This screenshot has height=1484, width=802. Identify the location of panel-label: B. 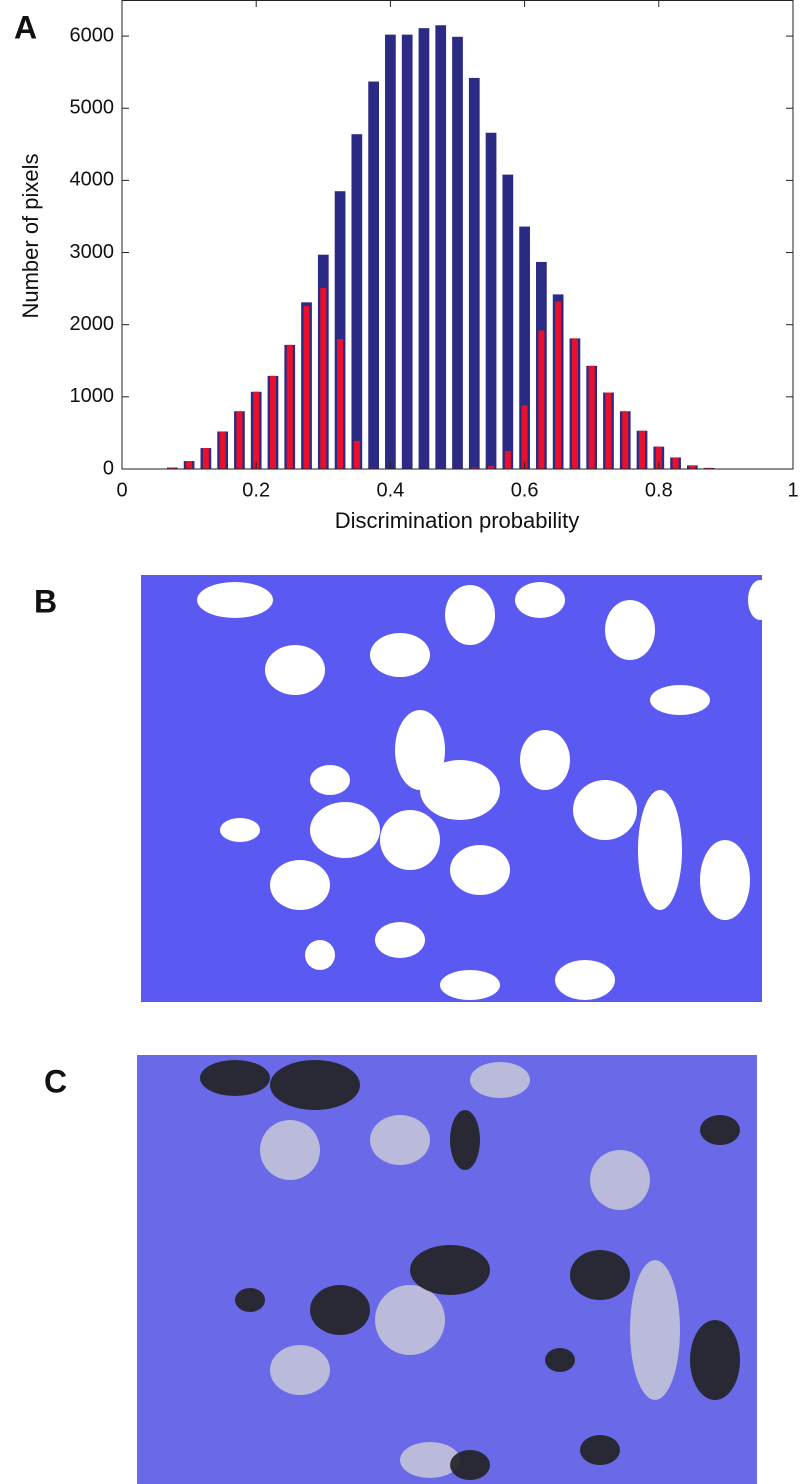
(45, 601).